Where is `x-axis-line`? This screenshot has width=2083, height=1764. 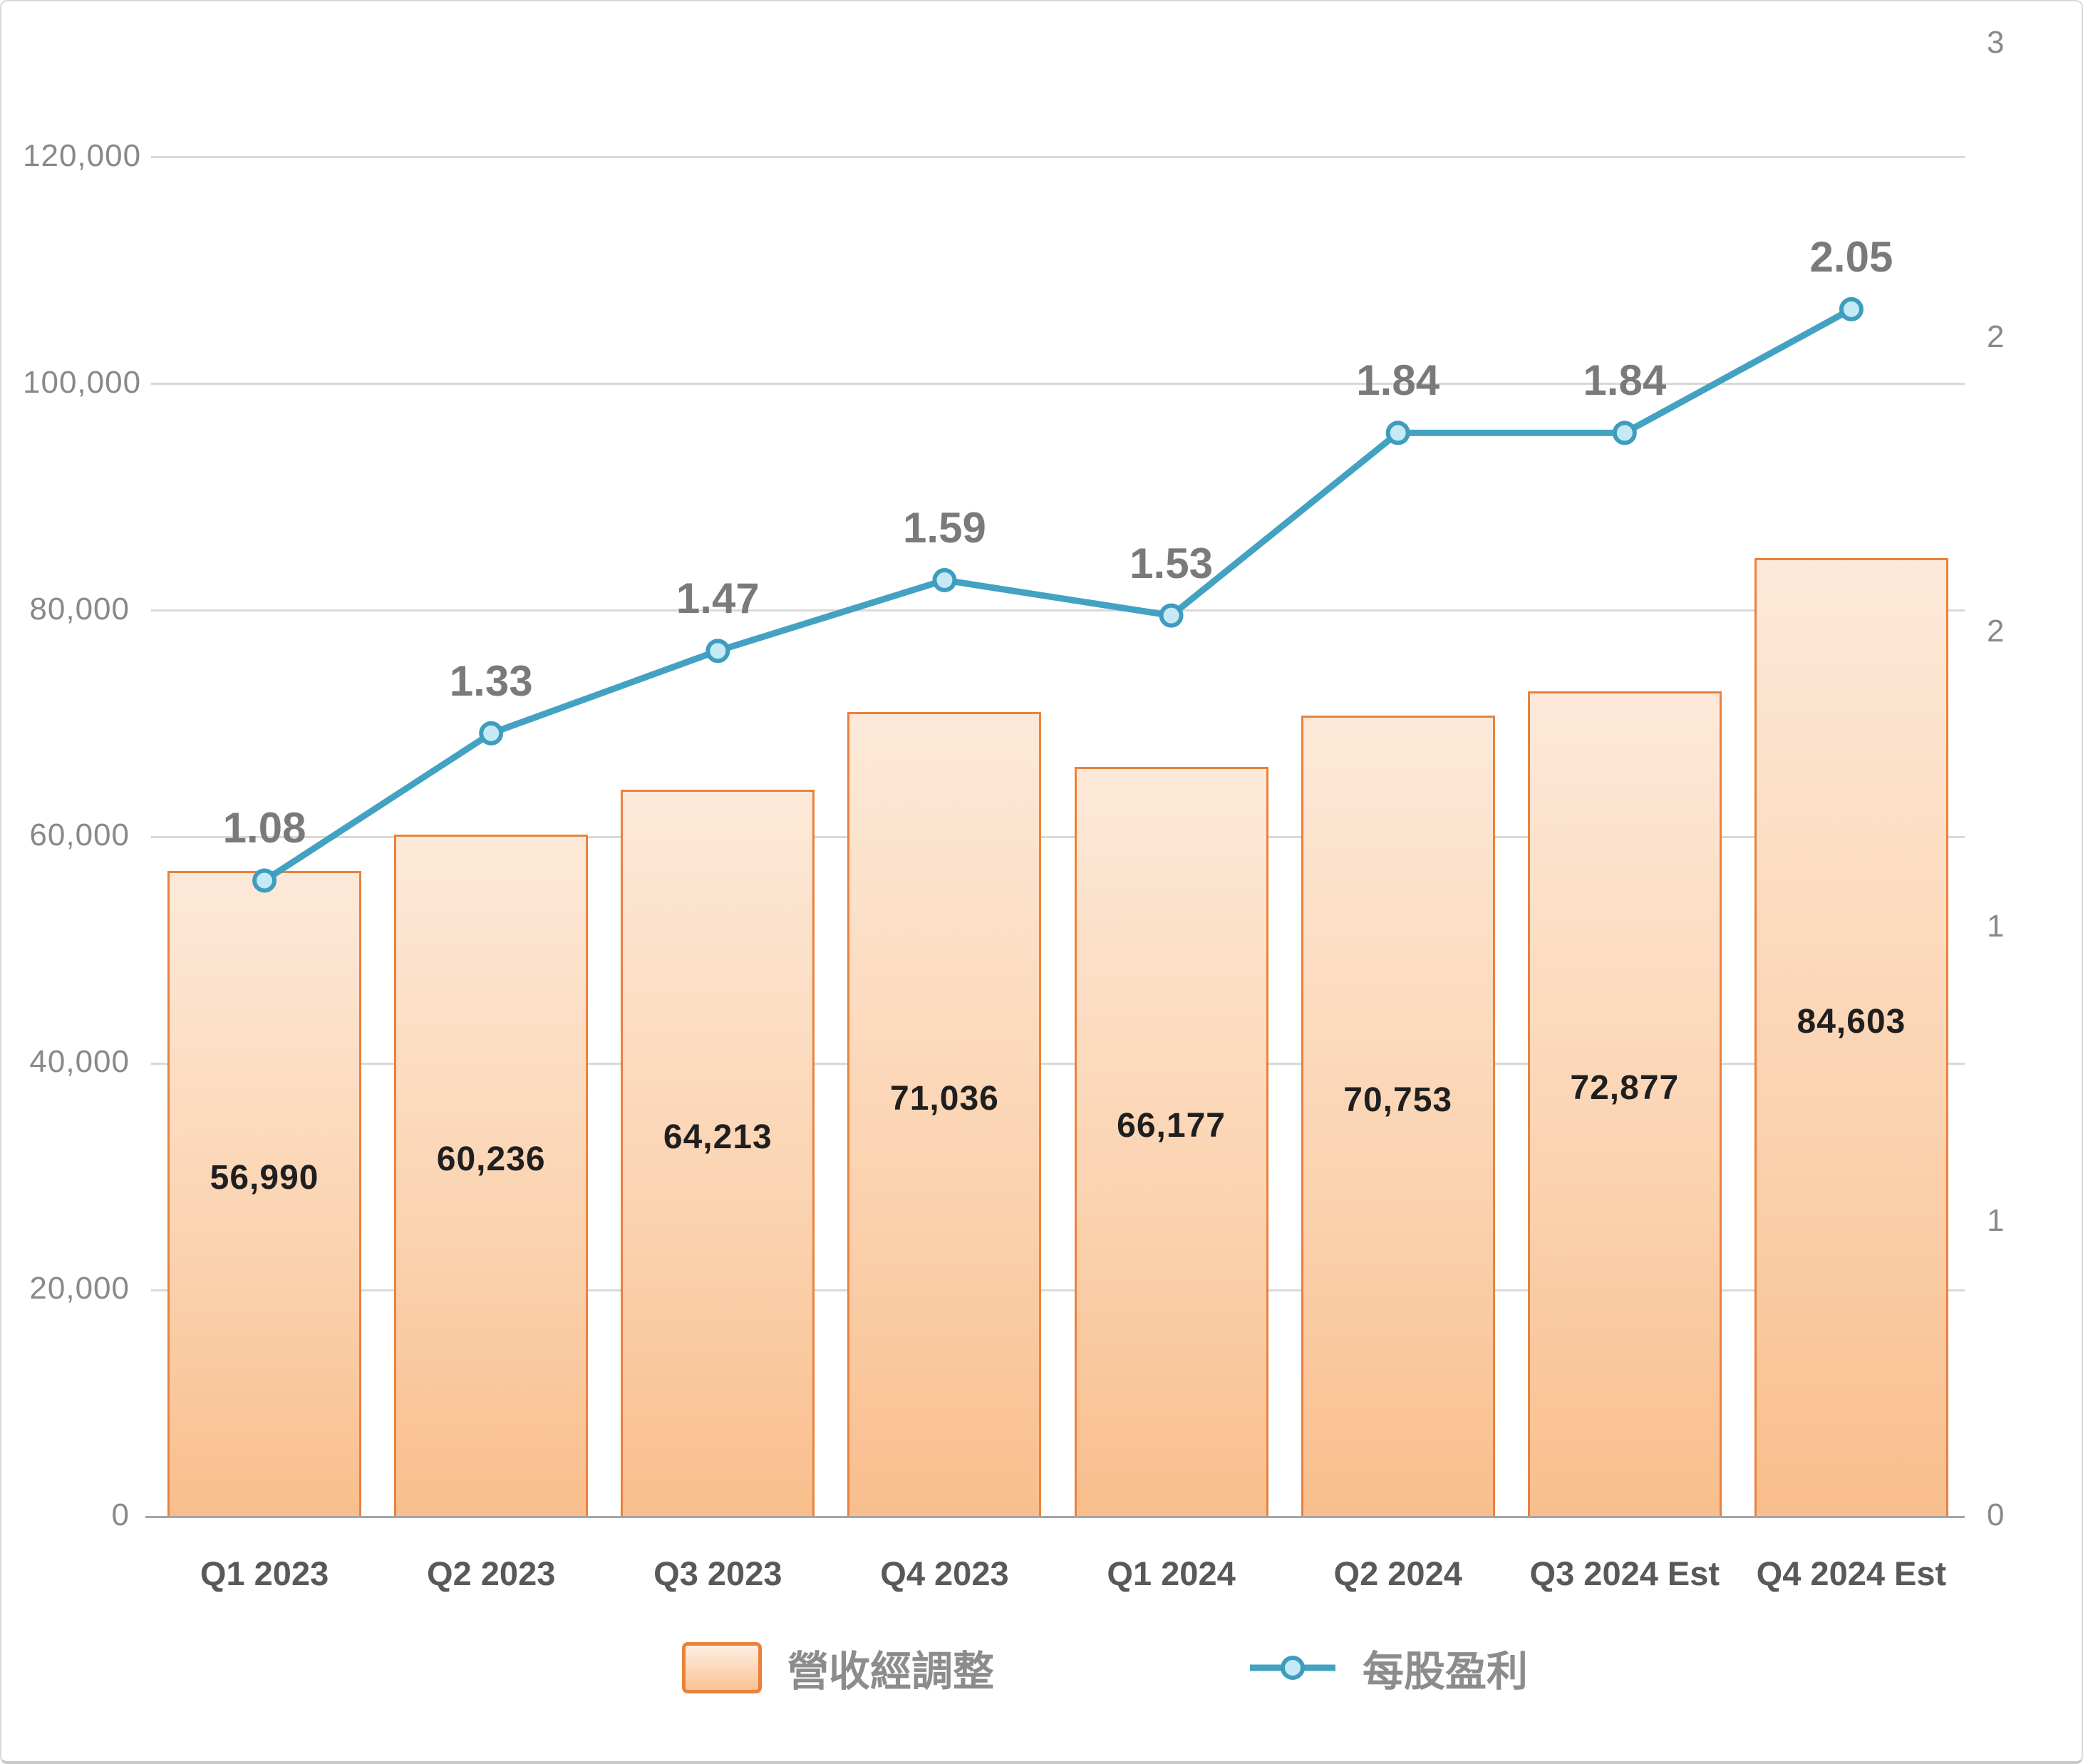
x-axis-line is located at coordinates (1055, 1516).